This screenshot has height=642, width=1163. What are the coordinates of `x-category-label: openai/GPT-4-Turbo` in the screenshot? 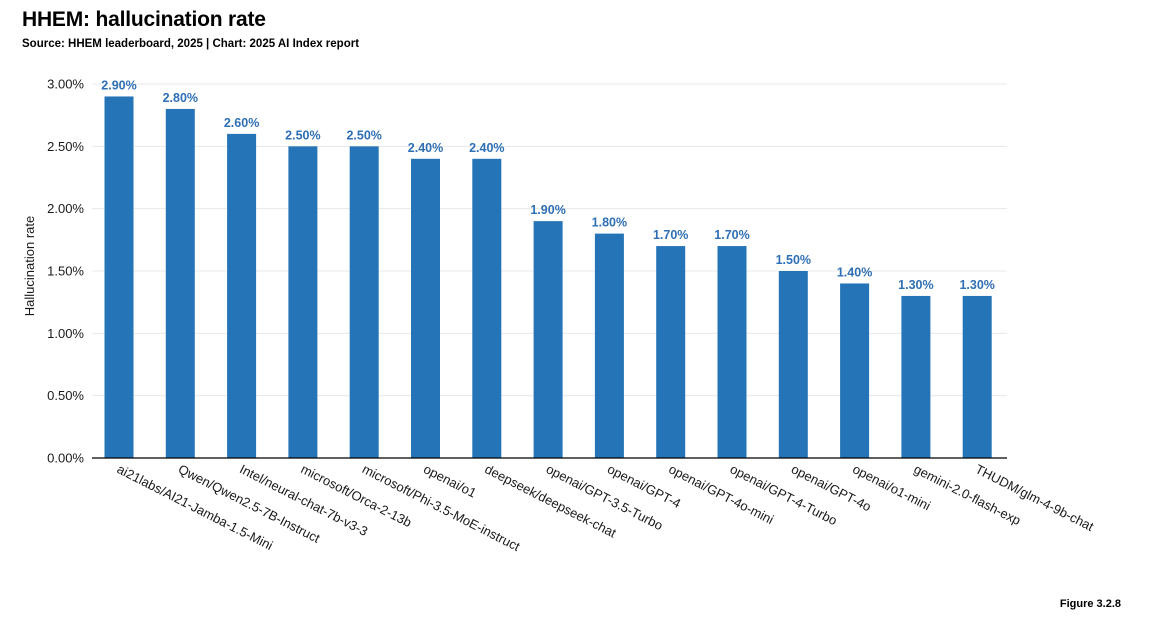 It's located at (784, 494).